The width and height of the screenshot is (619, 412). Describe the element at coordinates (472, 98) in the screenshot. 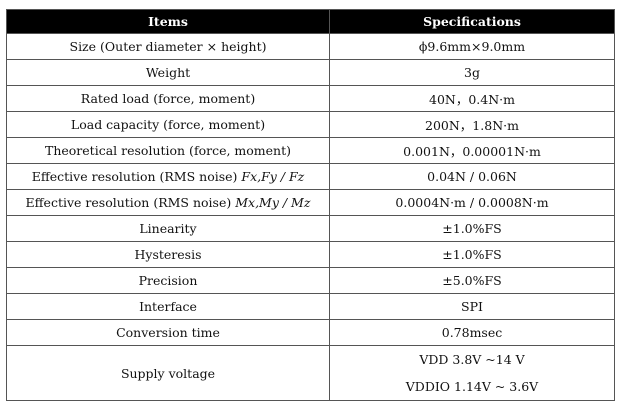

I see `spec-cell-rated-load: 40N，0.4N·m` at that location.